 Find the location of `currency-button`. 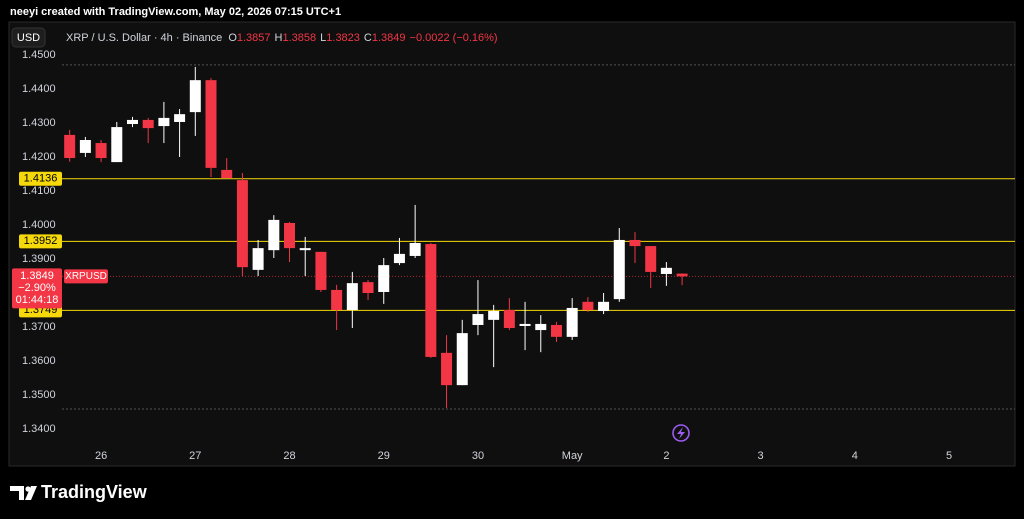

currency-button is located at coordinates (28, 37).